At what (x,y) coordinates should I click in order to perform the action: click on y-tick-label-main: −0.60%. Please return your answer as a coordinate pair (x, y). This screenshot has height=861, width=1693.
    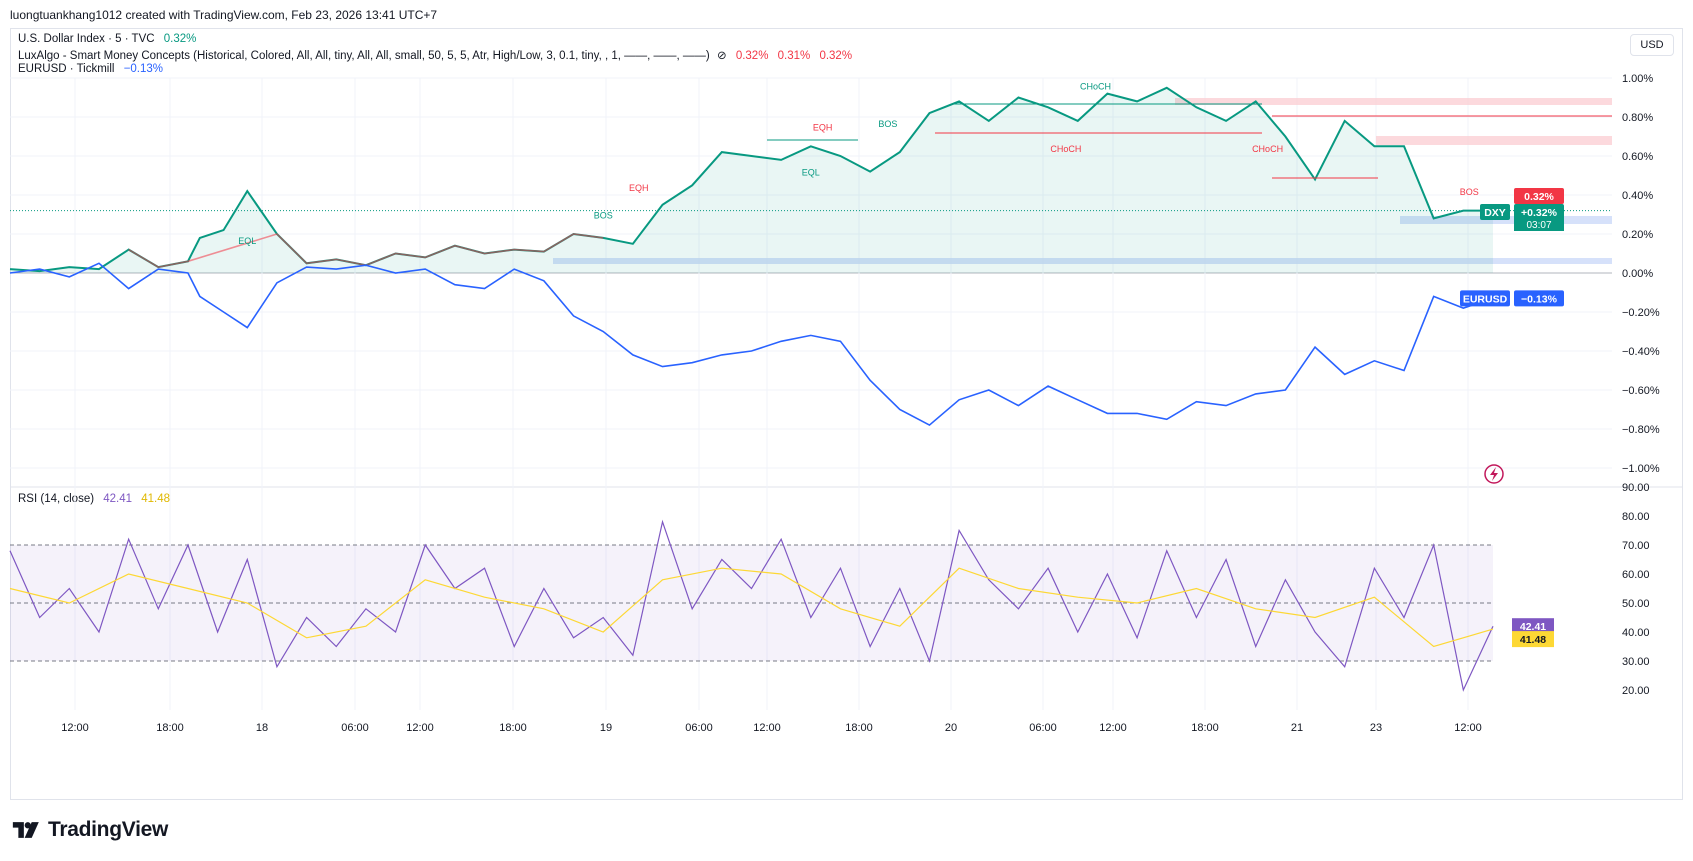
    Looking at the image, I should click on (1641, 391).